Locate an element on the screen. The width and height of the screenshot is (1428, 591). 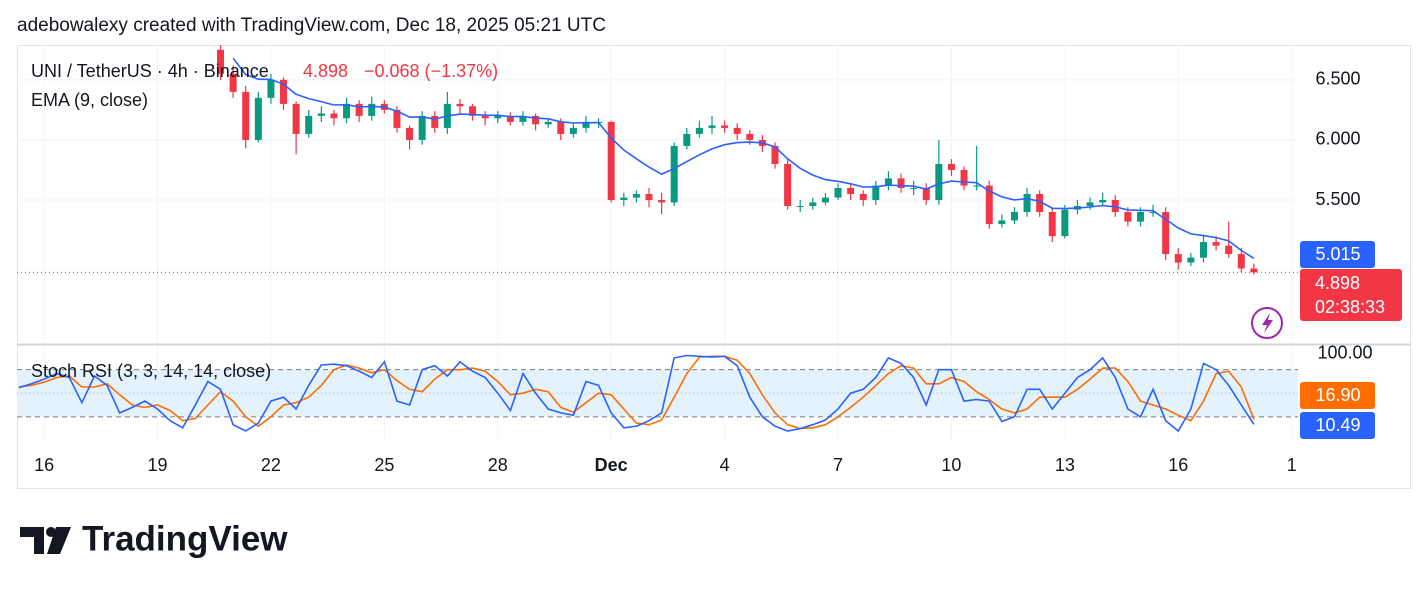
x-tick-label: Dec is located at coordinates (611, 465).